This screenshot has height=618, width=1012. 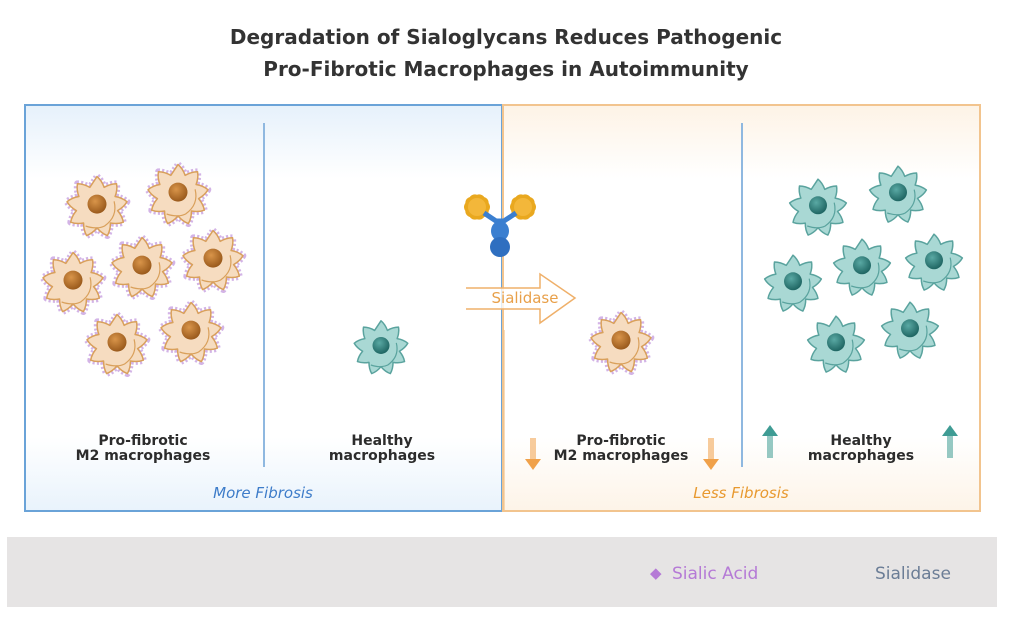 What do you see at coordinates (656, 573) in the screenshot?
I see `sialic-acid-icon: ◆` at bounding box center [656, 573].